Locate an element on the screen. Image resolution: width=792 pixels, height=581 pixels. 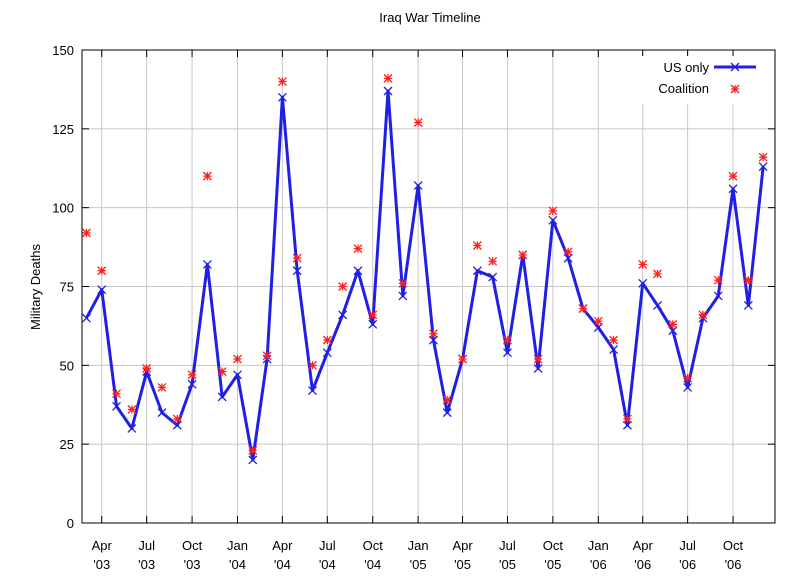
chart-title: Iraq War Timeline is located at coordinates (429, 17).